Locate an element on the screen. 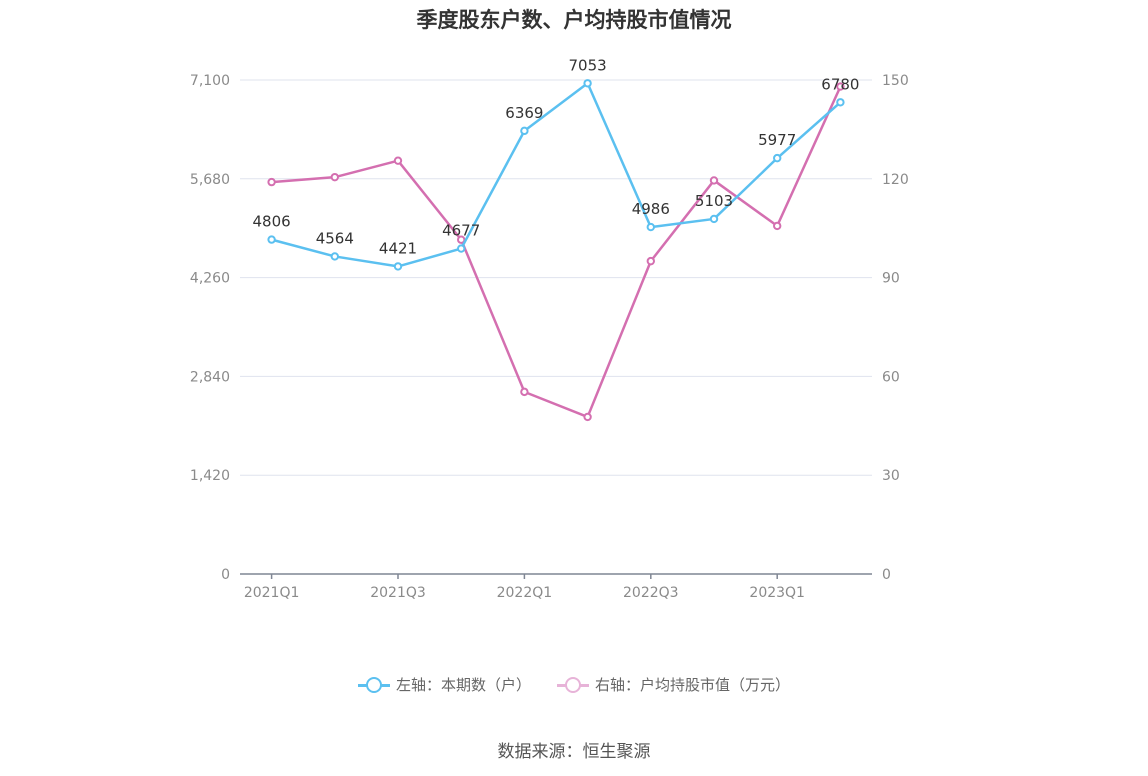 The height and width of the screenshot is (776, 1148). legend: 左轴：本期数（户） 右轴：户均持股市值（万元） is located at coordinates (574, 684).